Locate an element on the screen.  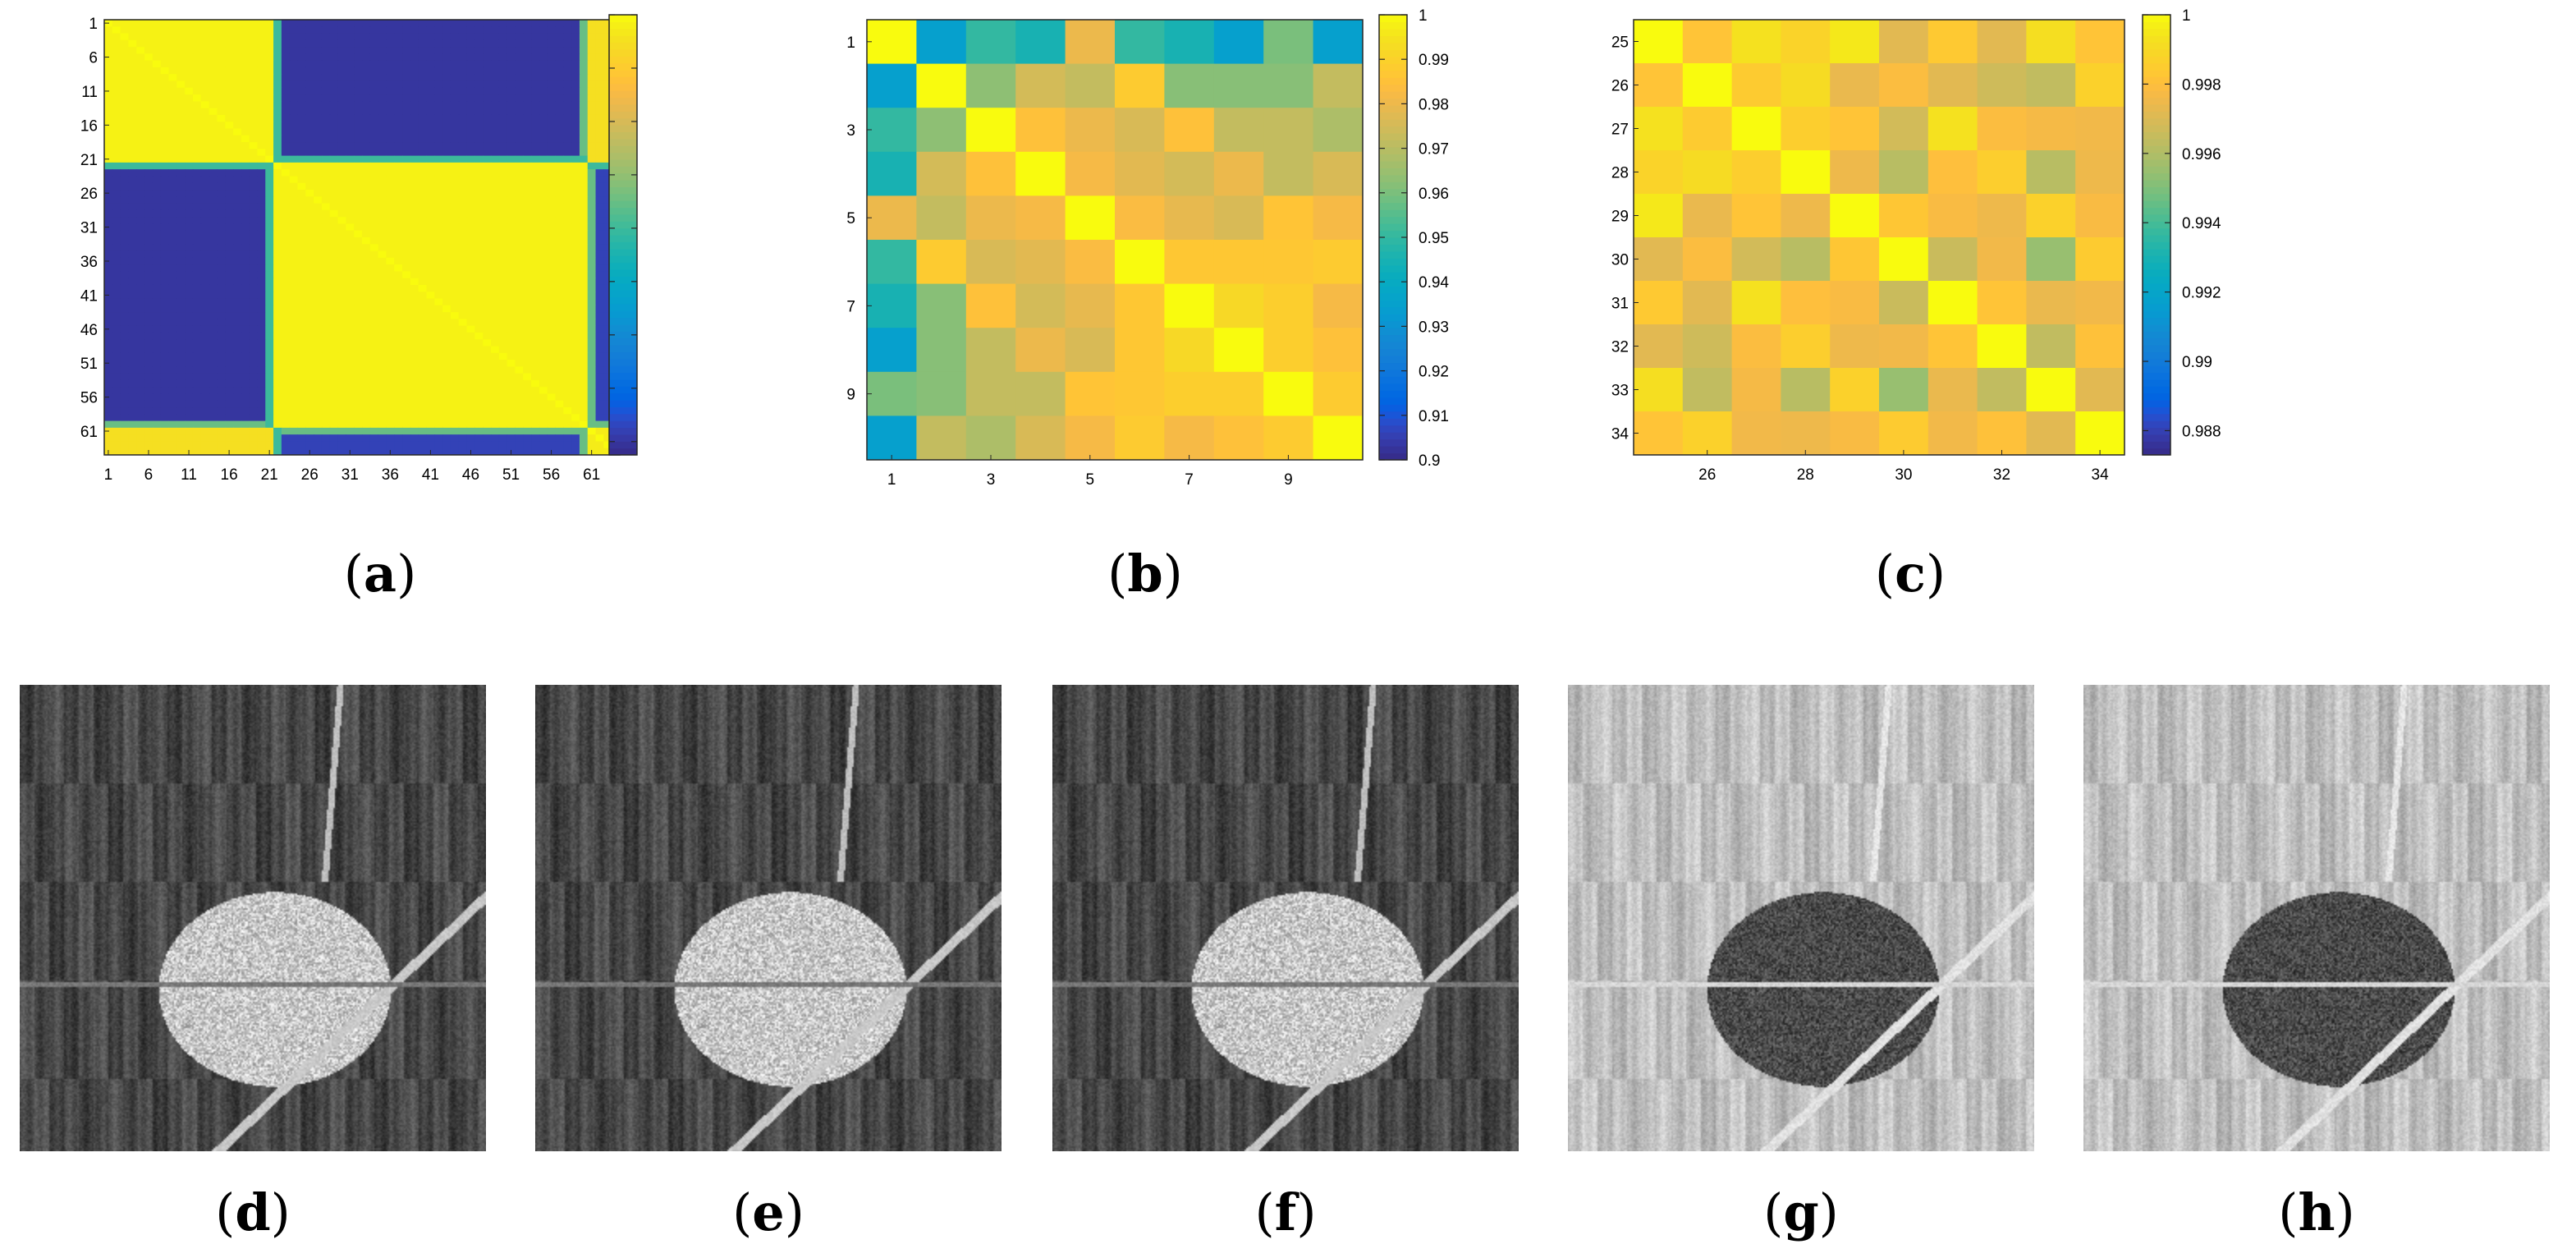
y-tick-label: 41 is located at coordinates (89, 296).